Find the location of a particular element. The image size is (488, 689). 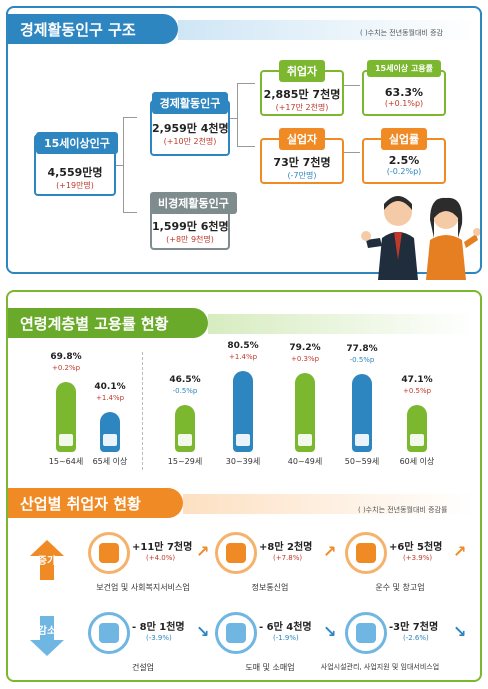

age-change-6: +0.5%p is located at coordinates (417, 391).